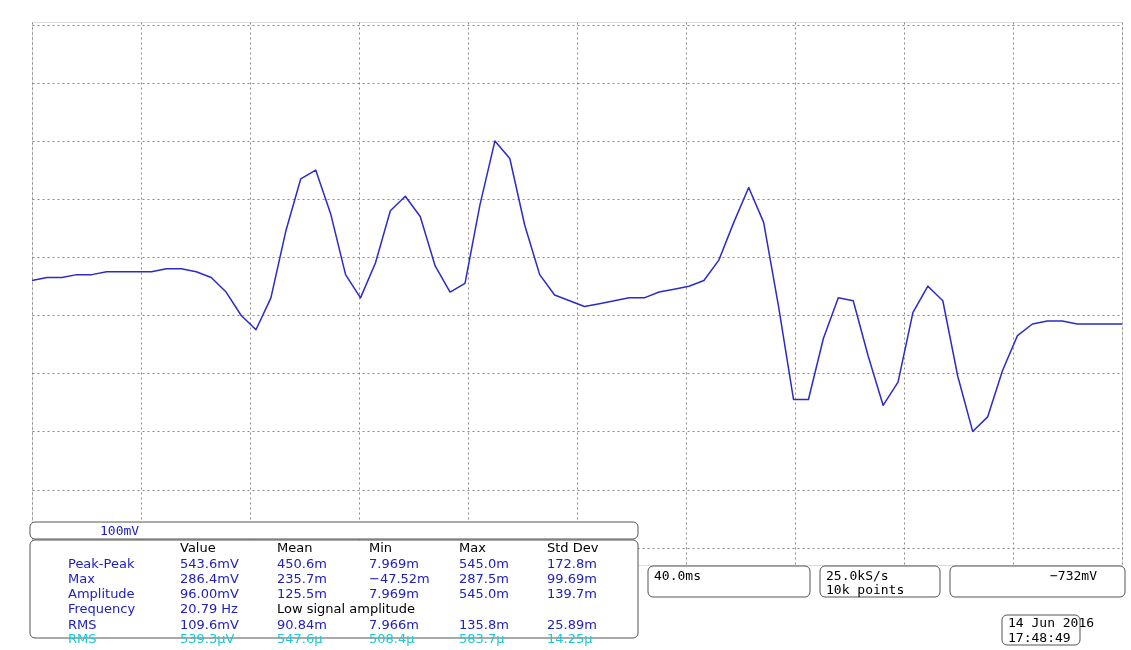 The height and width of the screenshot is (650, 1131). Describe the element at coordinates (572, 563) in the screenshot. I see `text: 172.8m` at that location.